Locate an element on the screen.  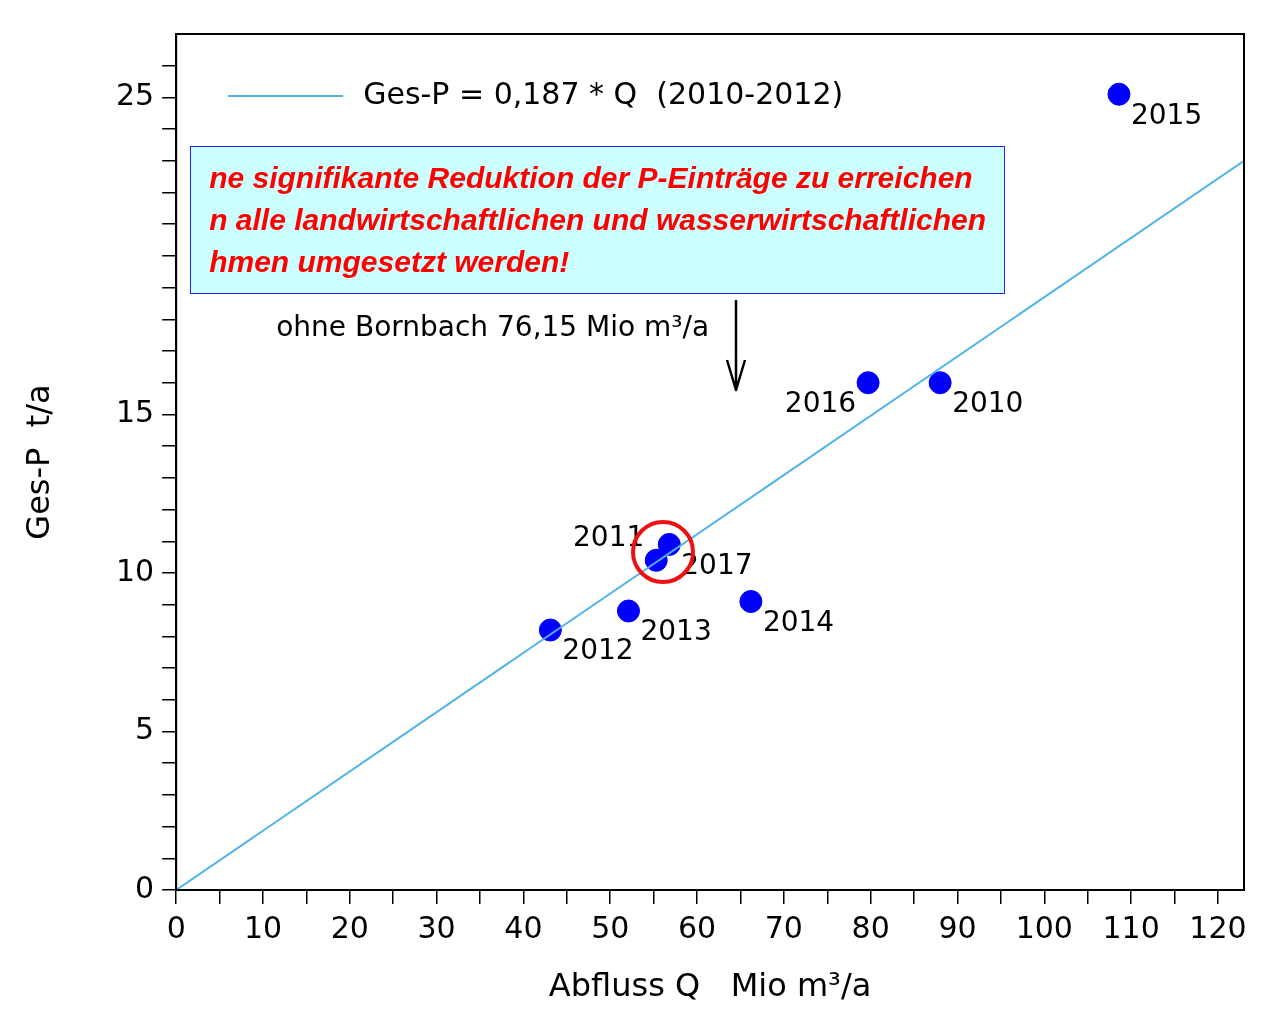
x-tick-label: 70 is located at coordinates (783, 927).